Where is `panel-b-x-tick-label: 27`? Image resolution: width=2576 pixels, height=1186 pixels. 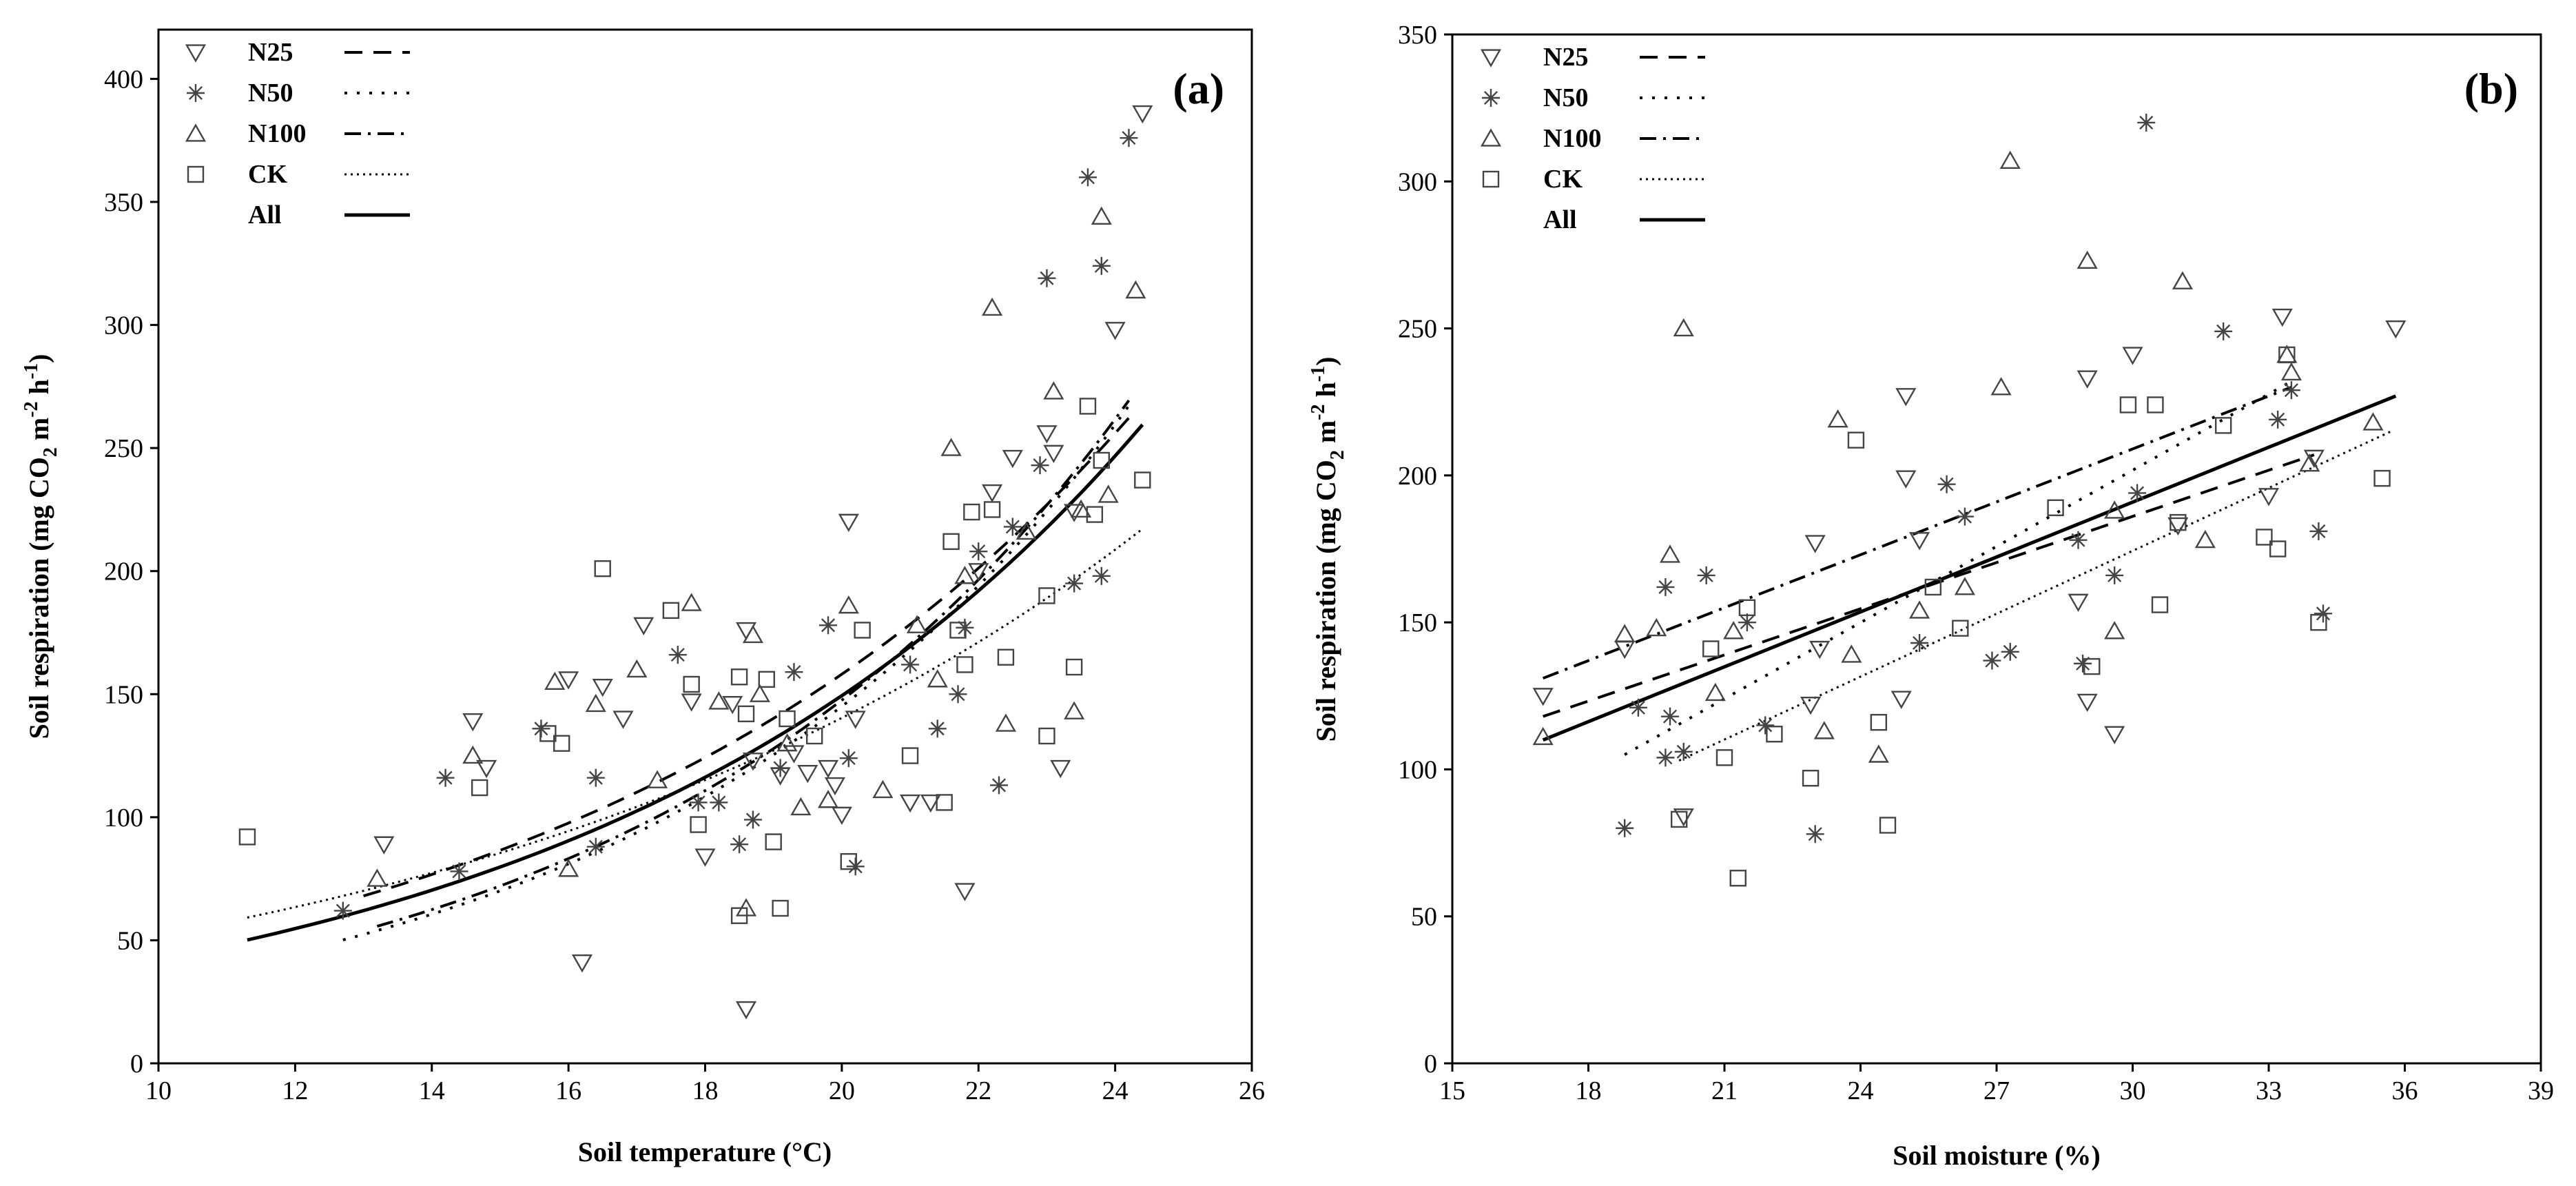 panel-b-x-tick-label: 27 is located at coordinates (1996, 1090).